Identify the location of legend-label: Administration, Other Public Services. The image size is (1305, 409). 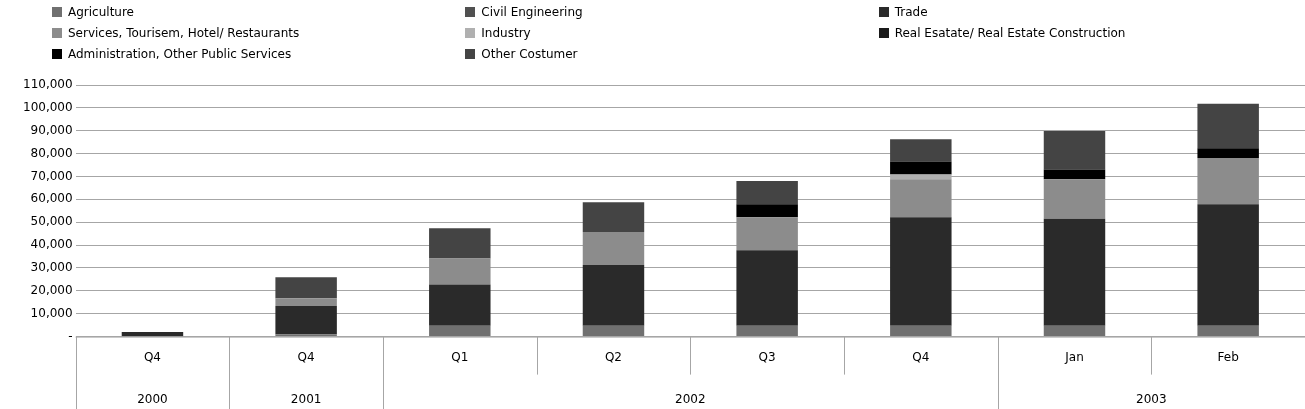
(180, 54).